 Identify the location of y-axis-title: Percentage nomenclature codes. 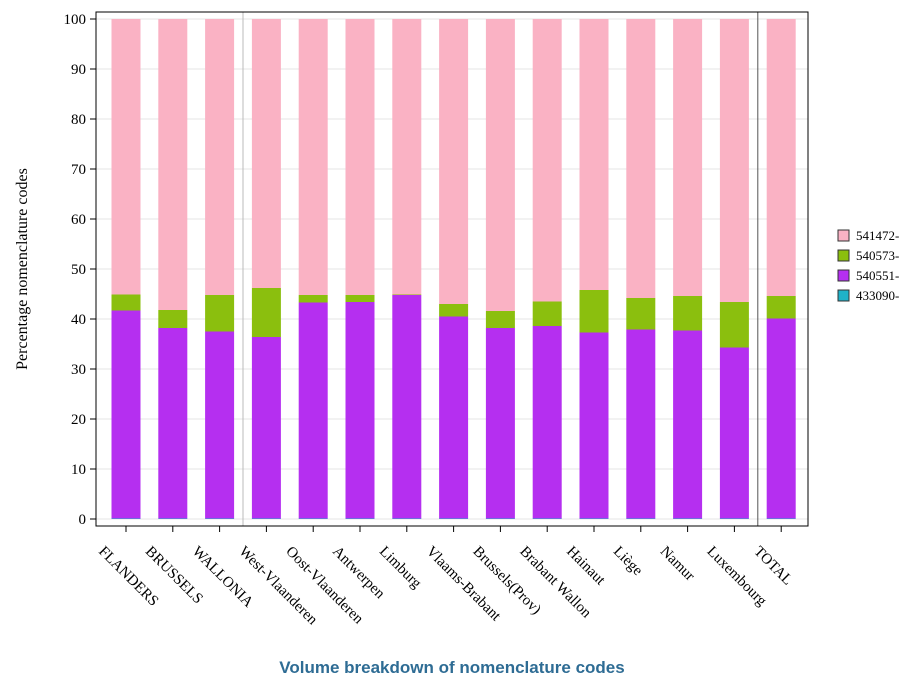
(22, 269).